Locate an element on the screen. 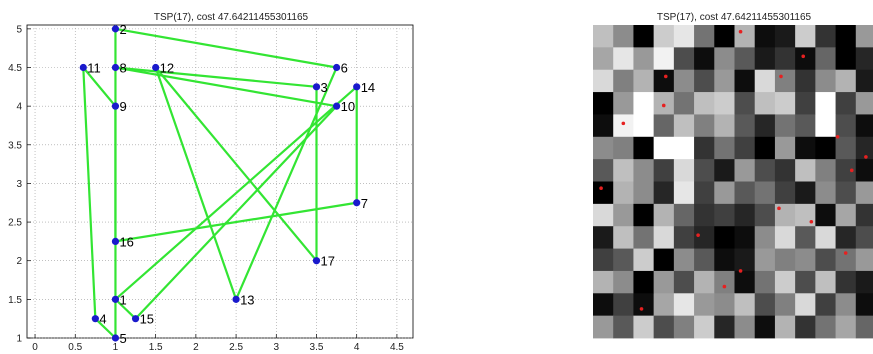 The image size is (873, 354). y-tick-label: 1 is located at coordinates (19, 339).